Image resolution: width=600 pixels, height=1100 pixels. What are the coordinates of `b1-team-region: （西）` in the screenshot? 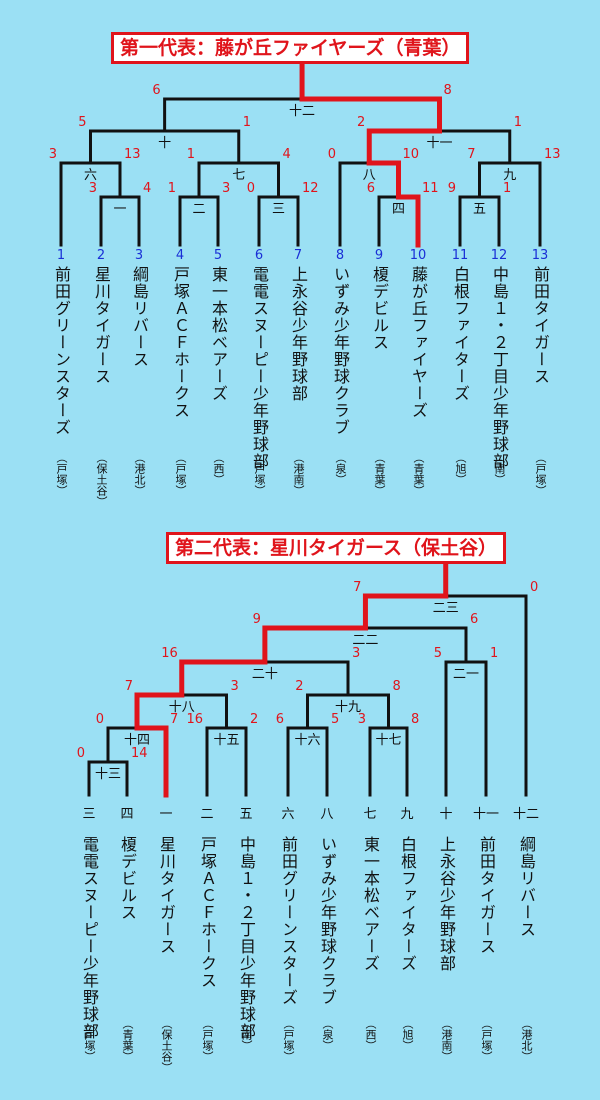 It's located at (218, 468).